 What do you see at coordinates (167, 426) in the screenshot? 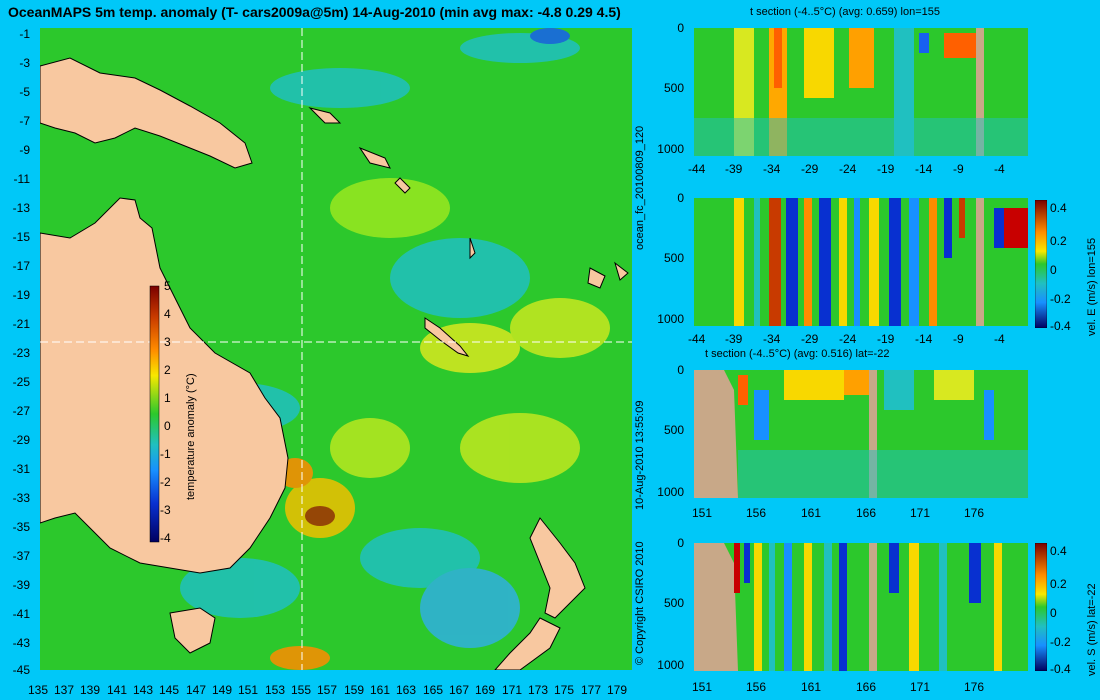
I see `colorbar-tick: 0` at bounding box center [167, 426].